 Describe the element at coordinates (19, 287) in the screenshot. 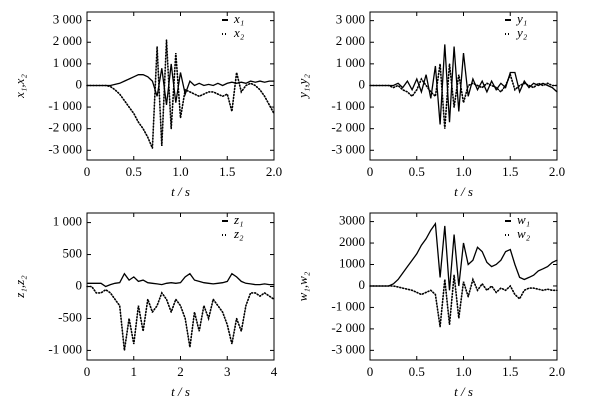

I see `y-axis-label: z₁,z₂` at that location.